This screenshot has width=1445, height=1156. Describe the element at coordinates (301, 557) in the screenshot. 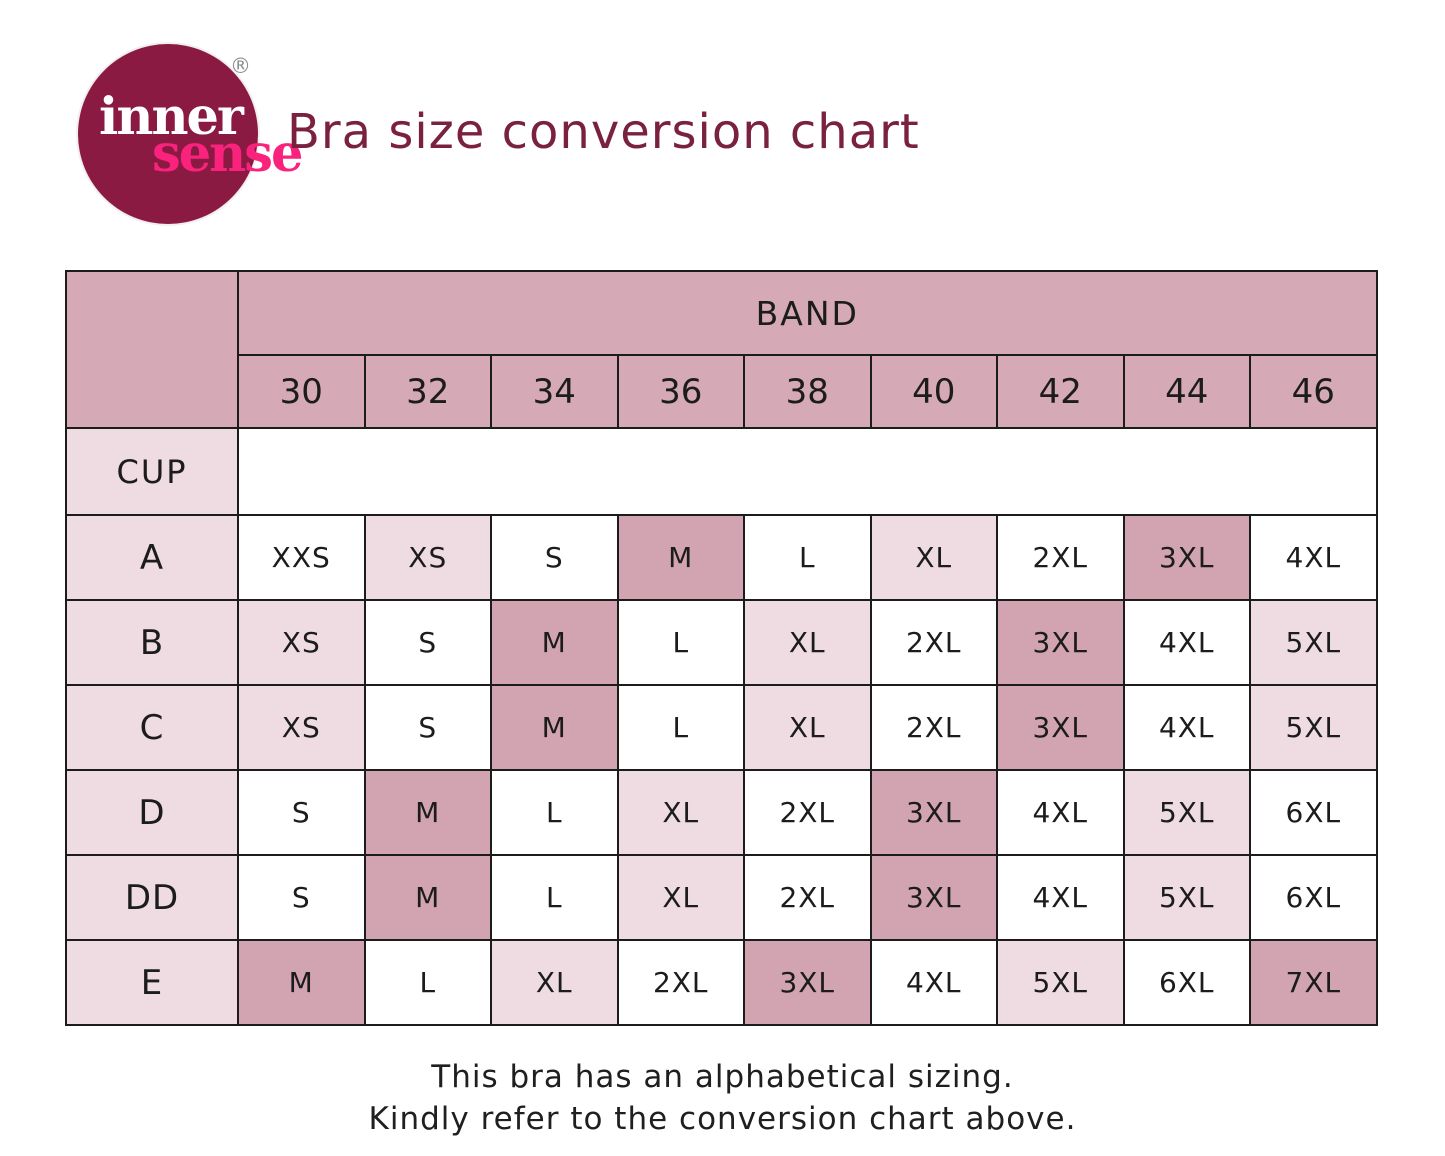

I see `size-cell: XXS` at that location.